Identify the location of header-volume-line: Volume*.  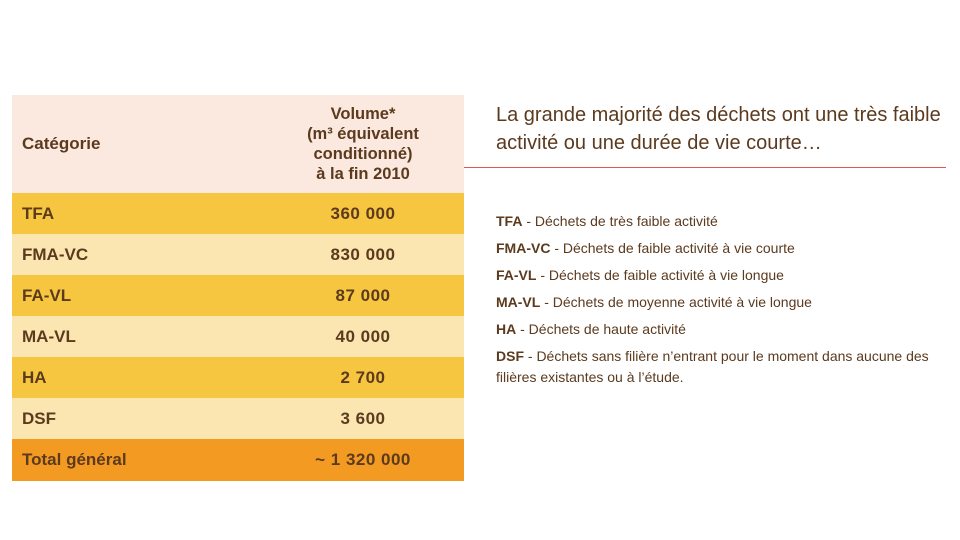
(363, 114).